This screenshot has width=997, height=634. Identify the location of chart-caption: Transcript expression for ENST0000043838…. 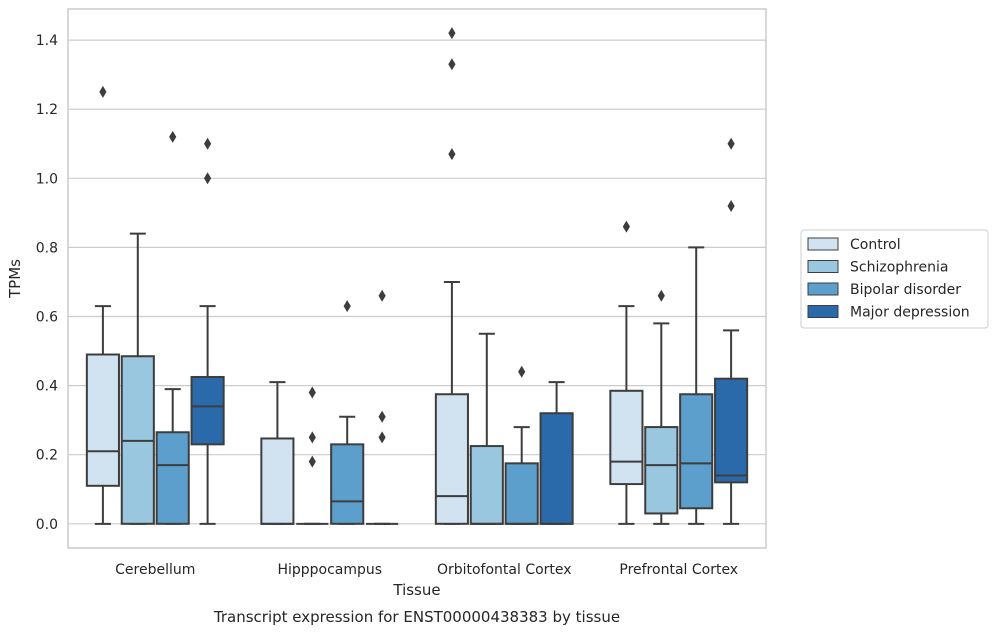
(416, 617).